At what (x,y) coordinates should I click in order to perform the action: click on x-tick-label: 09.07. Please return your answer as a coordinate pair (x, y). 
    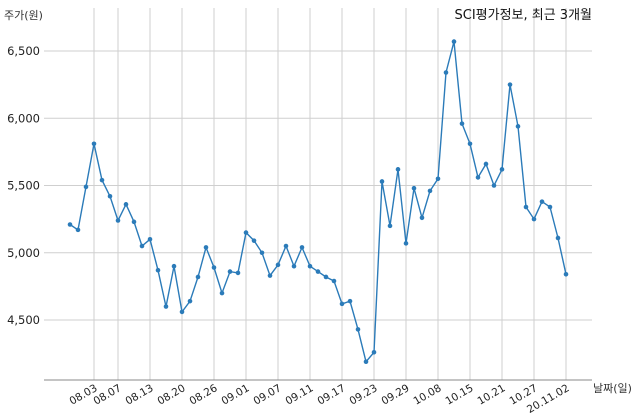
    Looking at the image, I should click on (267, 394).